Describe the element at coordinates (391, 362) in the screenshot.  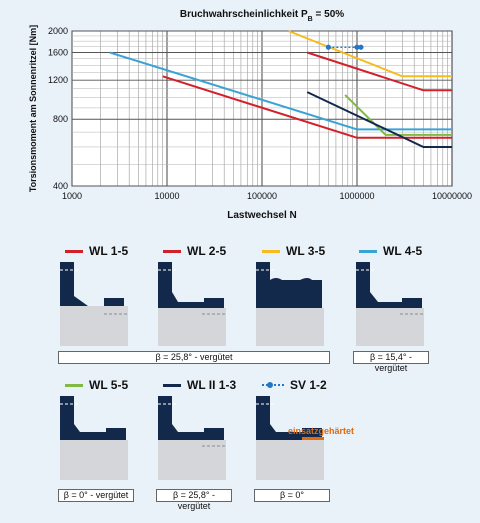
I see `note-beta-15-4: β = 15,4° - vergütet` at that location.